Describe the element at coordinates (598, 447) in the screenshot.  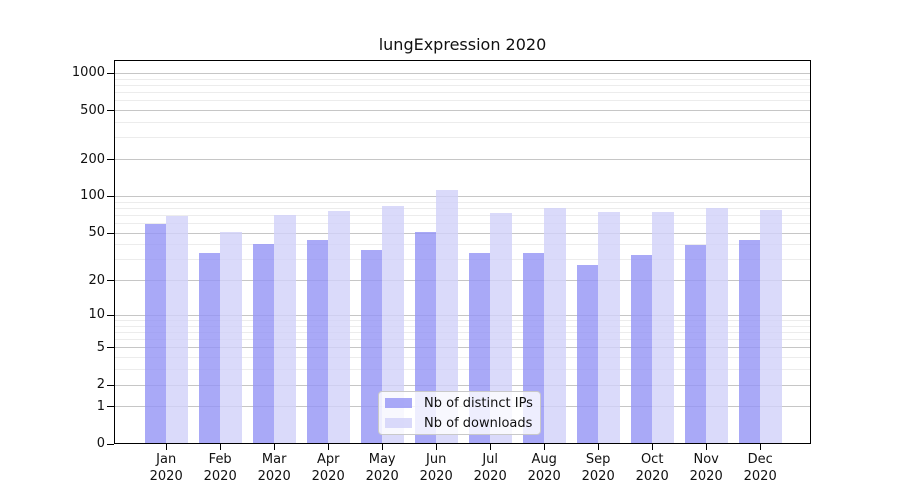
I see `x-tick-mark-sep` at that location.